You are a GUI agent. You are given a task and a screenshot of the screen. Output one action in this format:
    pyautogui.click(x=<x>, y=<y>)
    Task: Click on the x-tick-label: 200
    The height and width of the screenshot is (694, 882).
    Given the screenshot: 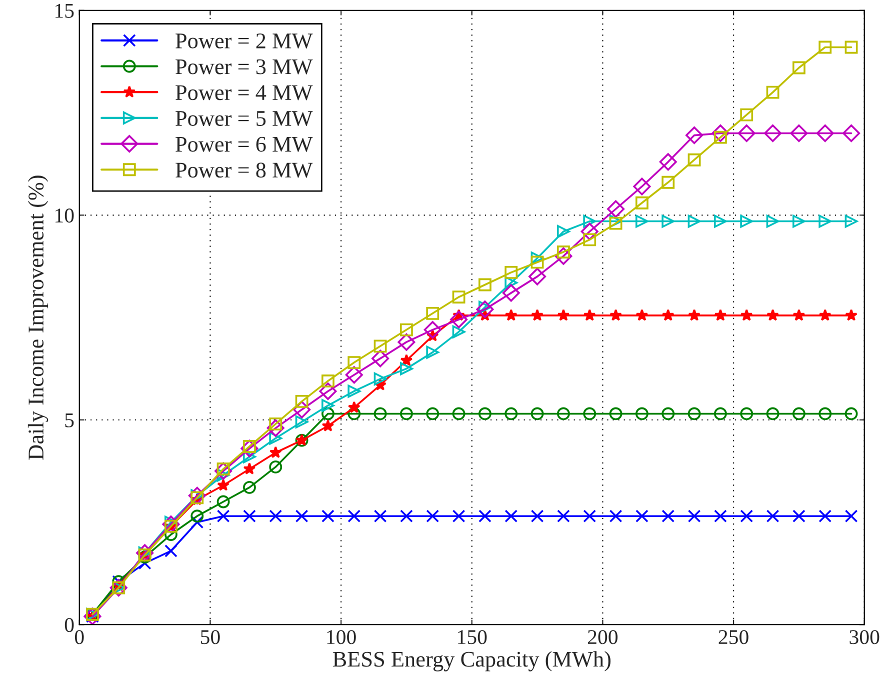 What is the action you would take?
    pyautogui.click(x=603, y=637)
    